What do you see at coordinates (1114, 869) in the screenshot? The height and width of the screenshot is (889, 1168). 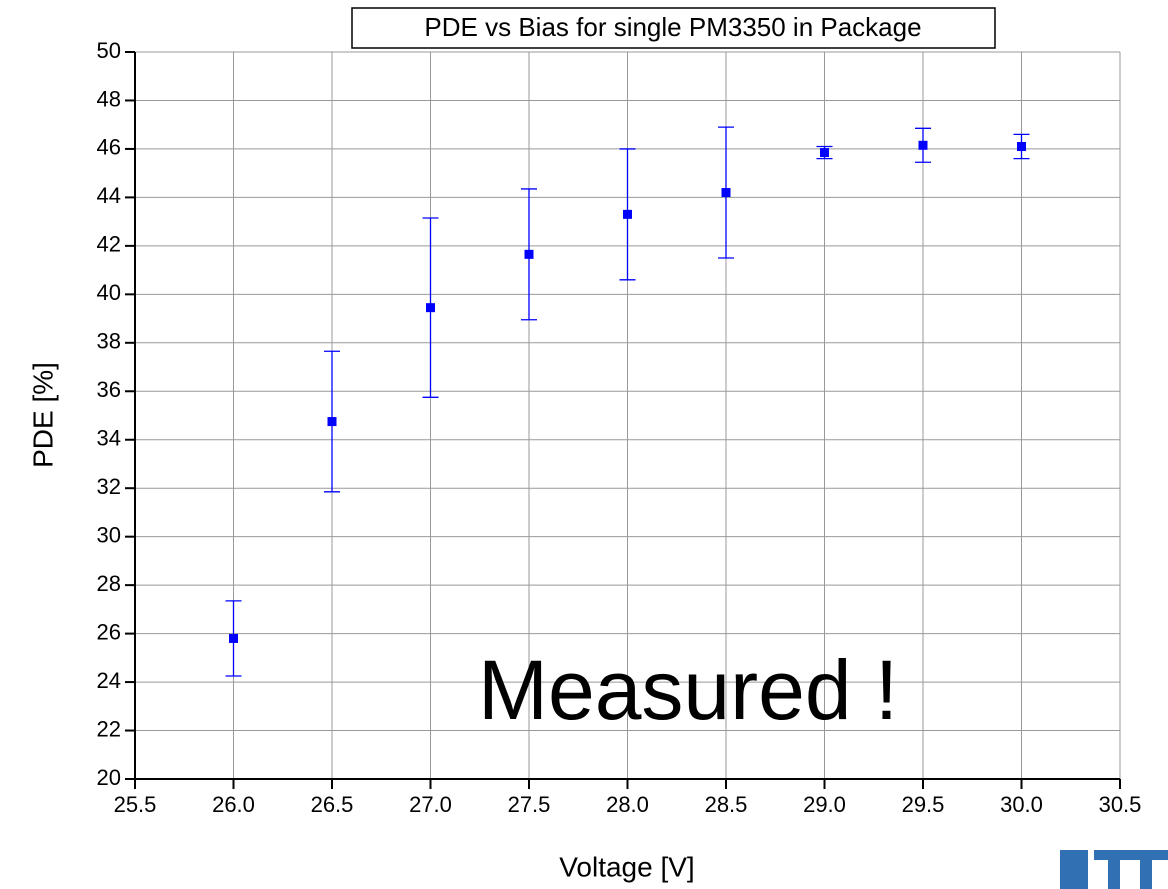 I see `logo` at bounding box center [1114, 869].